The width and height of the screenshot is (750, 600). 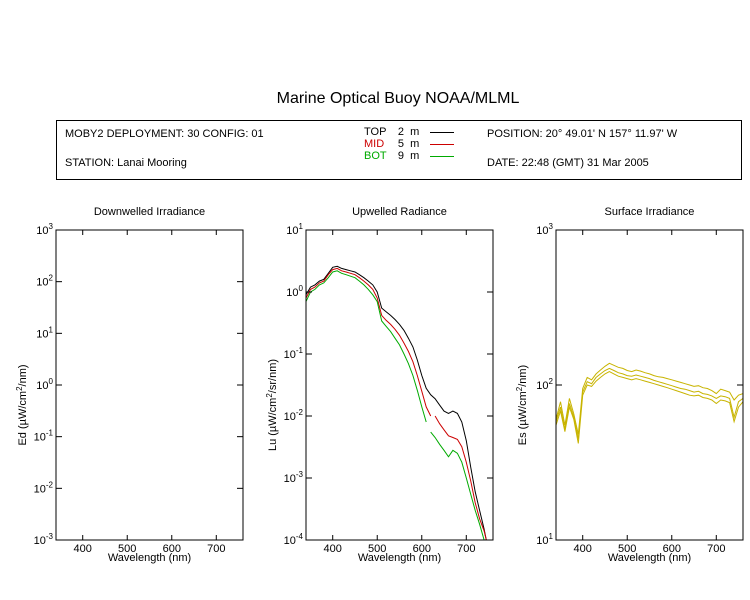 I want to click on downwelled-irradiance-xtick-label-500: 500, so click(x=127, y=549).